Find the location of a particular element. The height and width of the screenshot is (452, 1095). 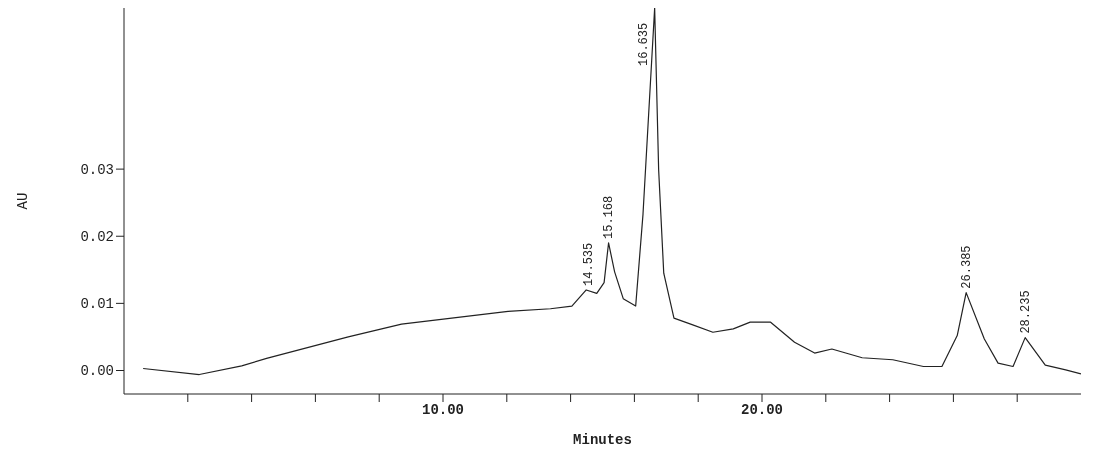

annotation: 16.635 is located at coordinates (643, 44).